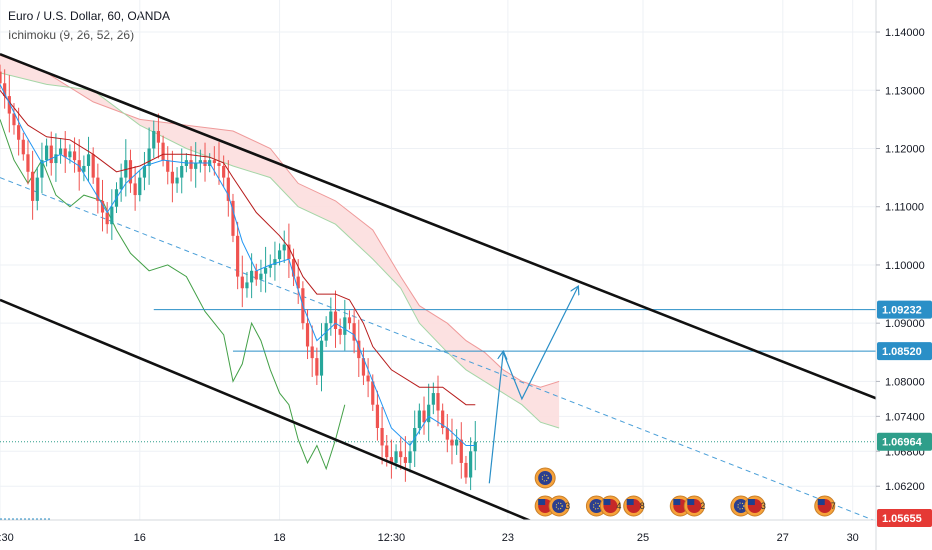 This screenshot has width=932, height=550. Describe the element at coordinates (694, 506) in the screenshot. I see `event-marker: 2` at that location.